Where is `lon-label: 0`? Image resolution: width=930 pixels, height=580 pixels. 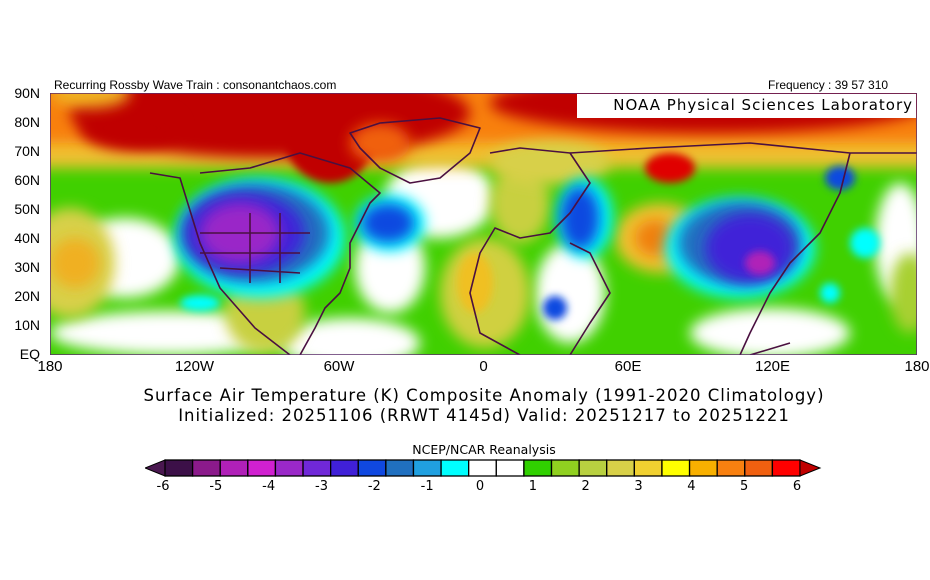
lon-label: 0 is located at coordinates (483, 366).